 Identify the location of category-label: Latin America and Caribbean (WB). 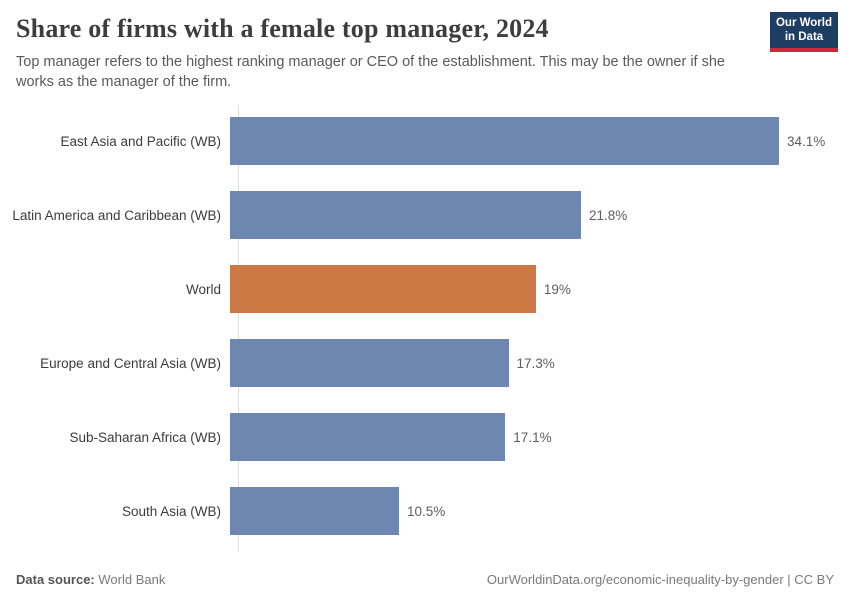
(116, 215).